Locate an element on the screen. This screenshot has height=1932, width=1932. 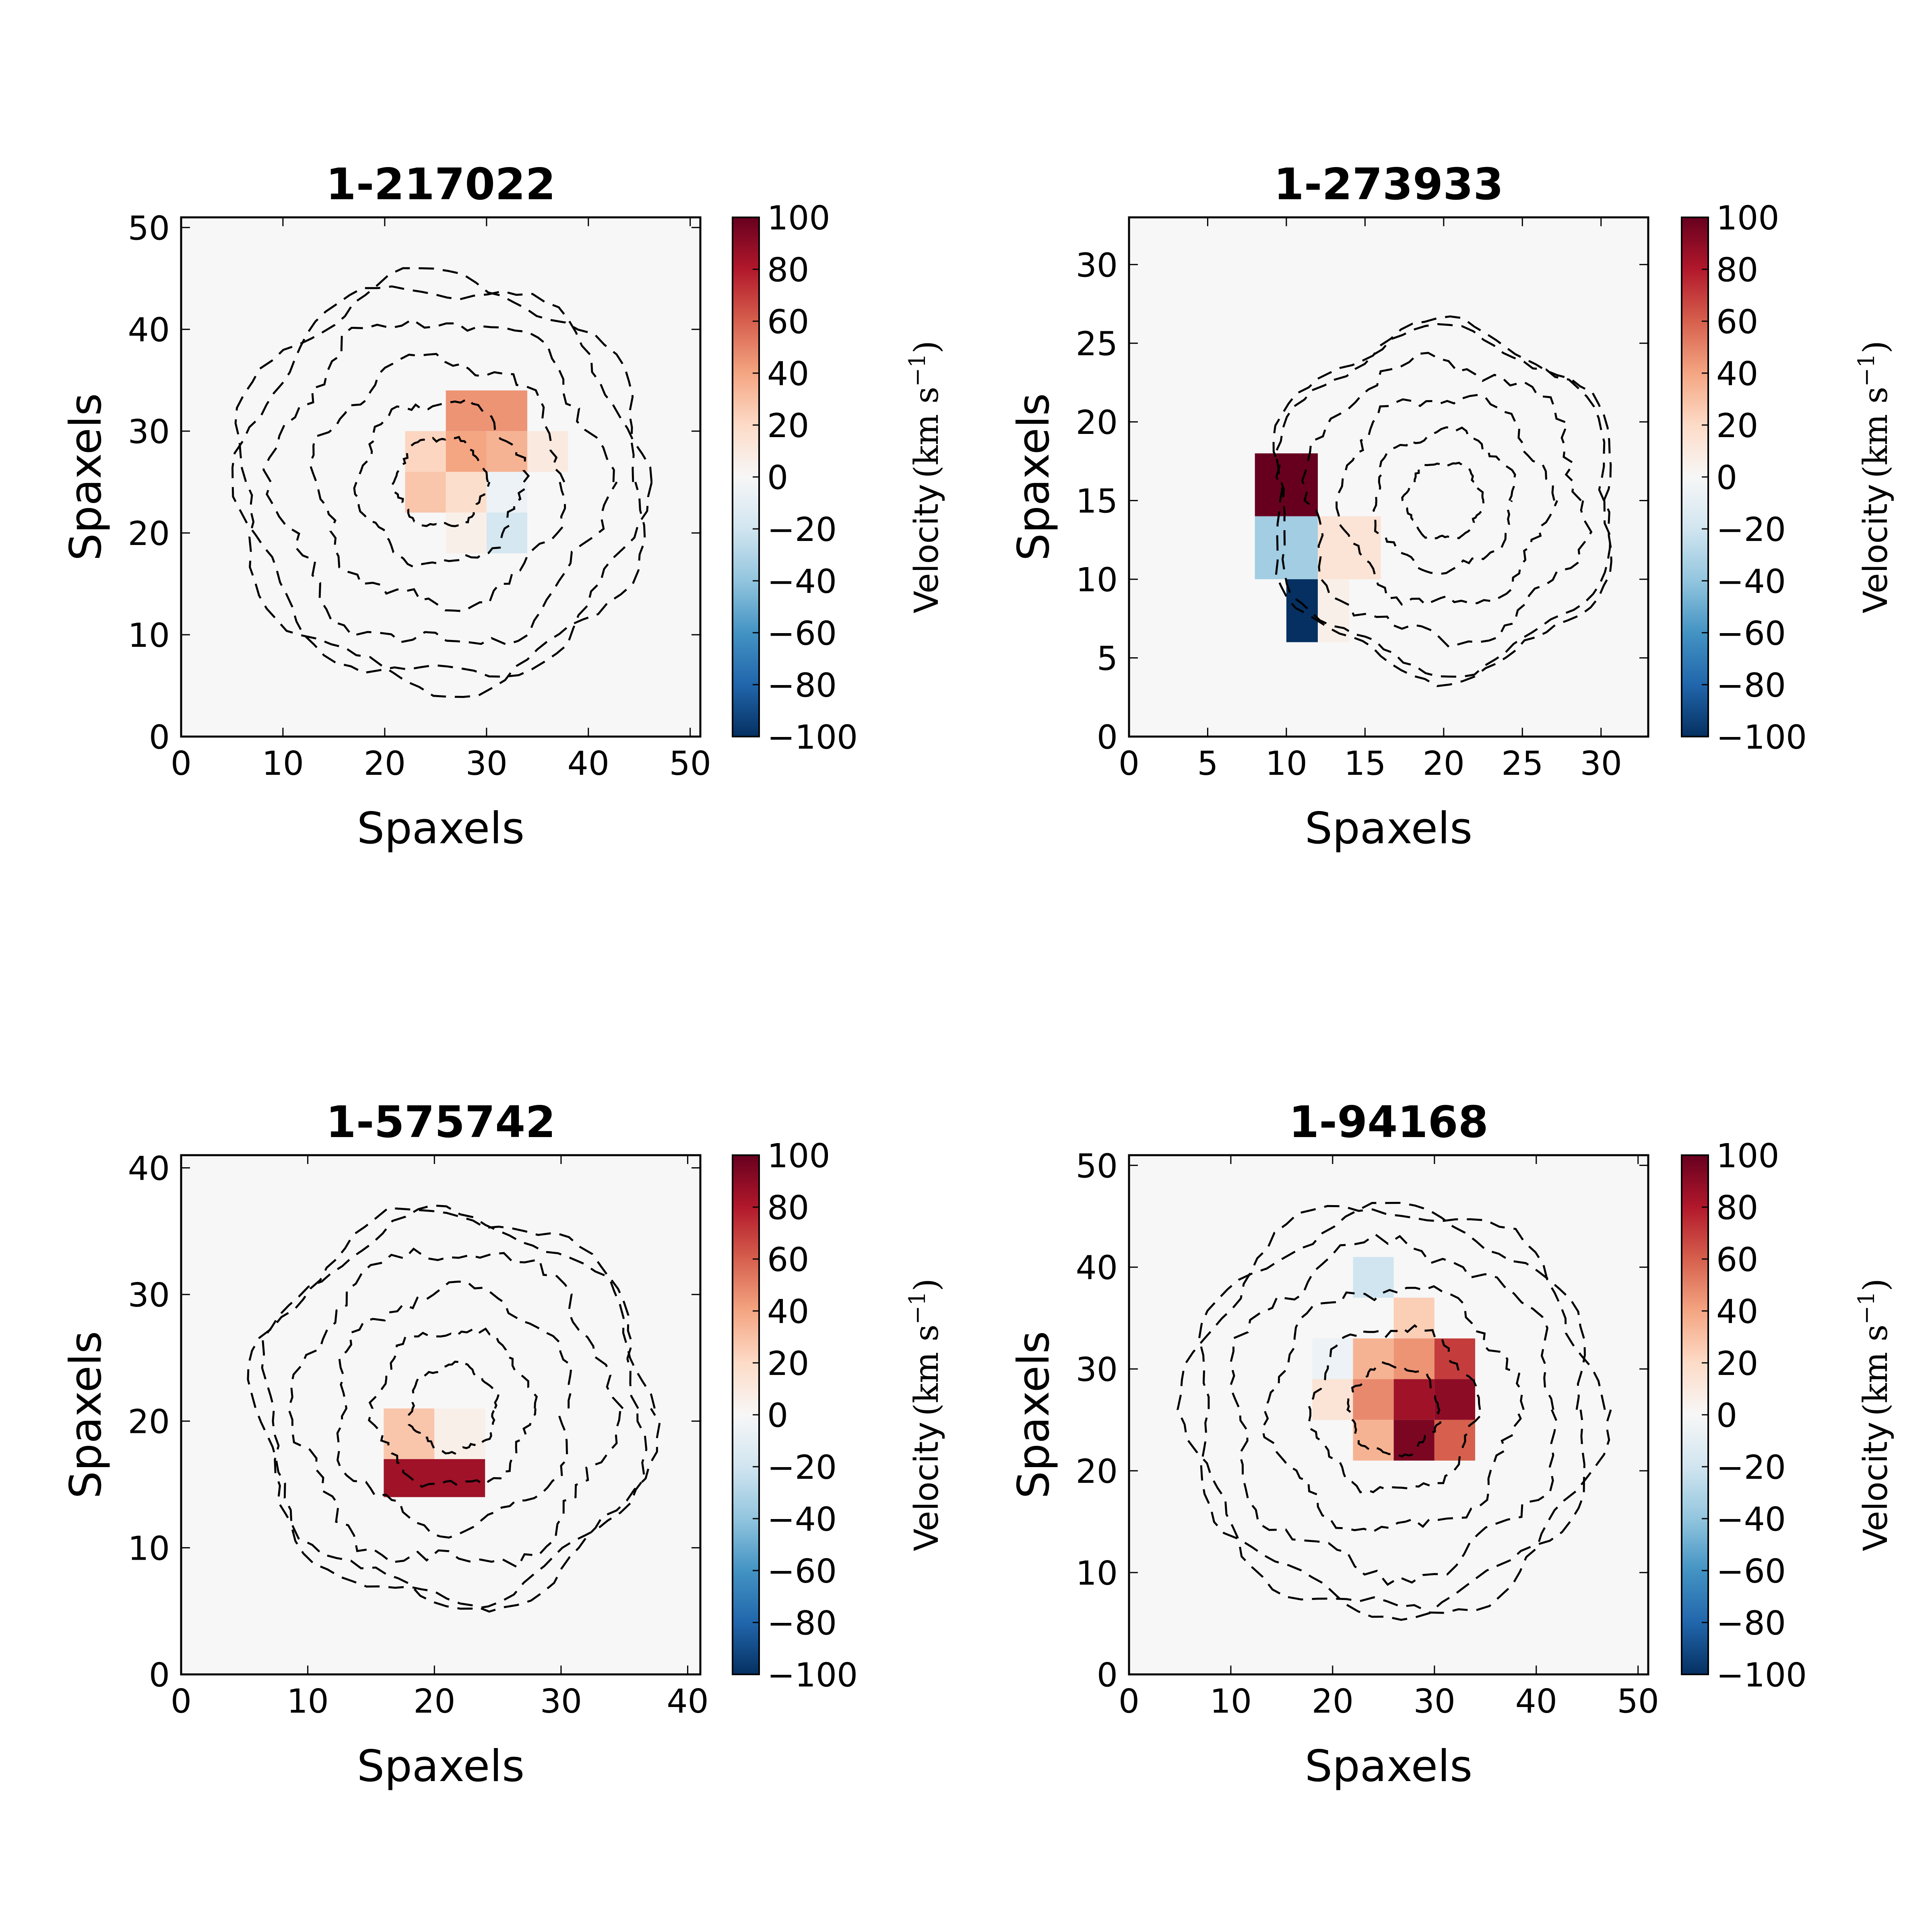
x-tick-label: 10 is located at coordinates (1286, 764).